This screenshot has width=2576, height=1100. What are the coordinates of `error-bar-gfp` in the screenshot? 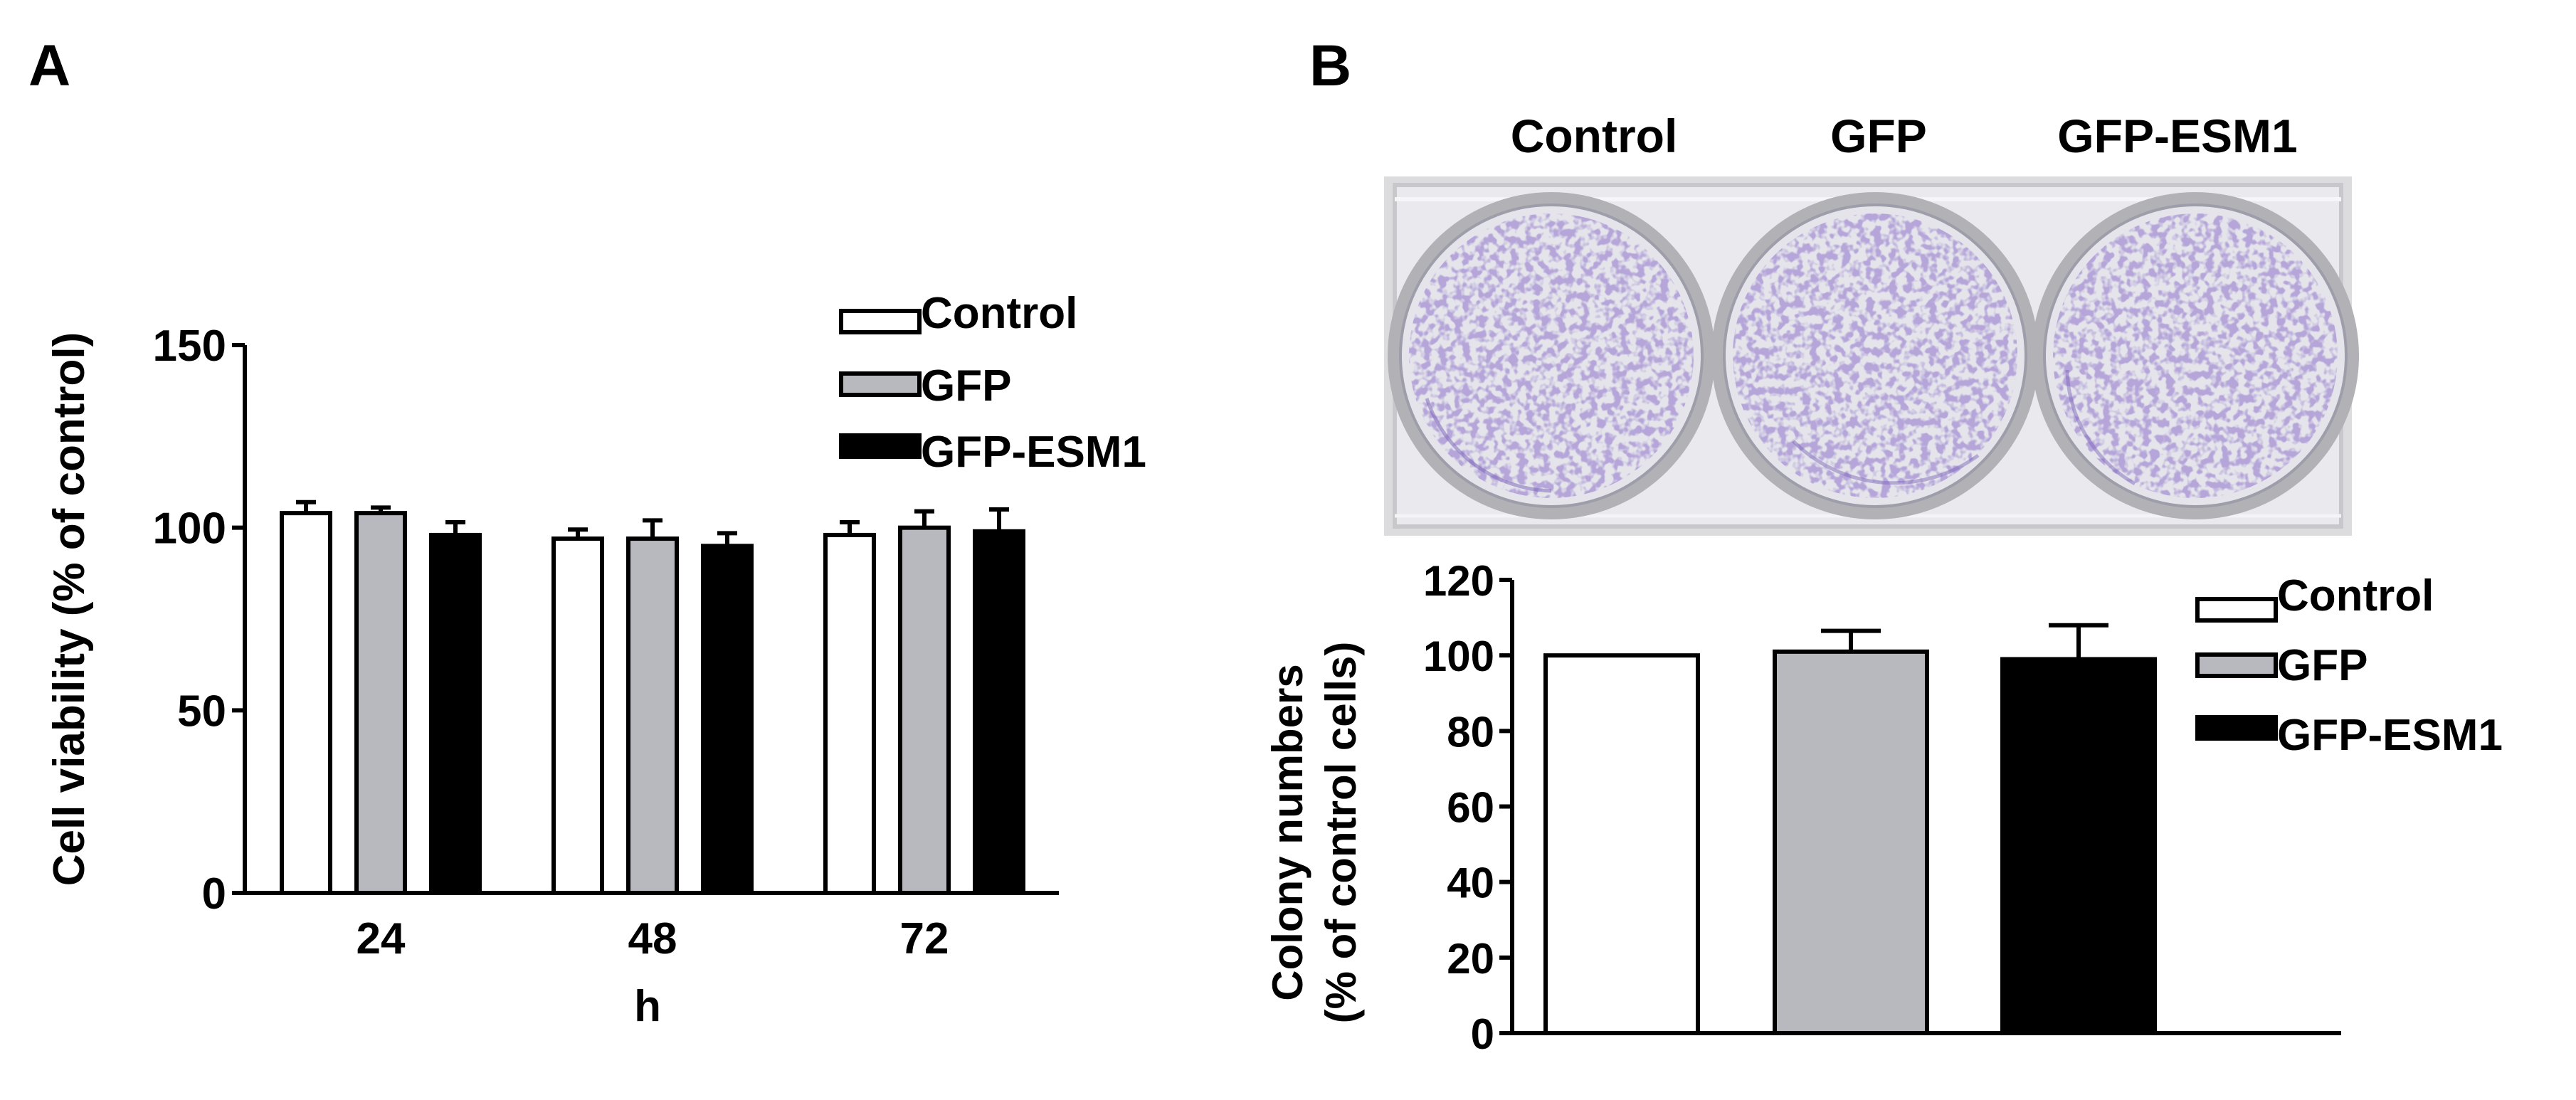 It's located at (1851, 640).